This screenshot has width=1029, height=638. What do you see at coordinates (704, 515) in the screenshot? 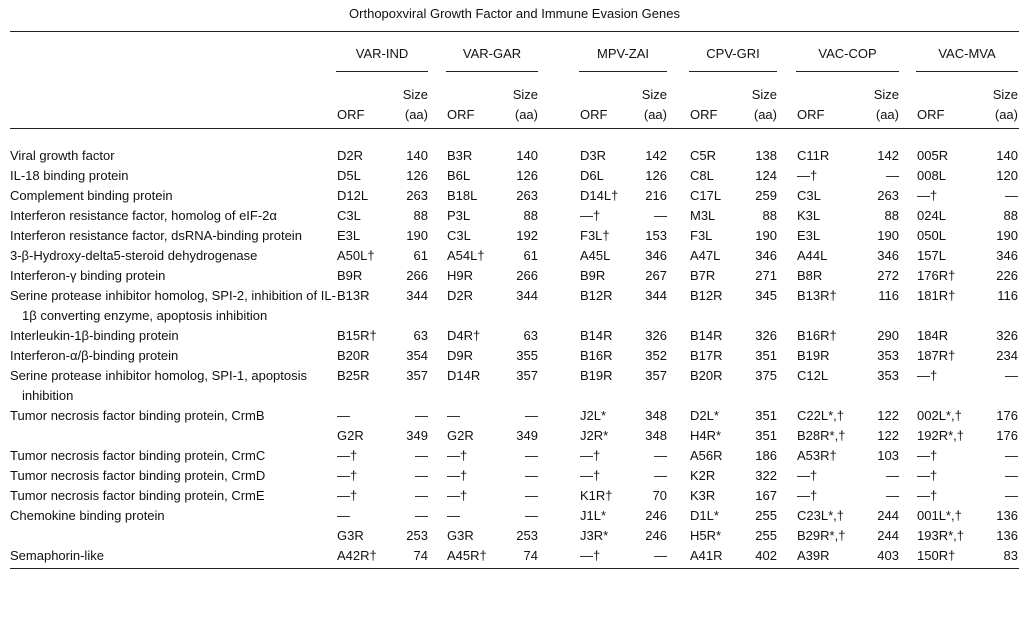
I see `orf-cell: D1L*` at bounding box center [704, 515].